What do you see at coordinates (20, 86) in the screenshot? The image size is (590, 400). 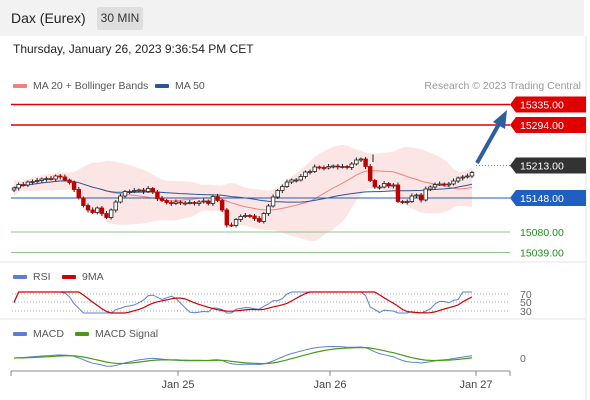 I see `ma20-swatch` at bounding box center [20, 86].